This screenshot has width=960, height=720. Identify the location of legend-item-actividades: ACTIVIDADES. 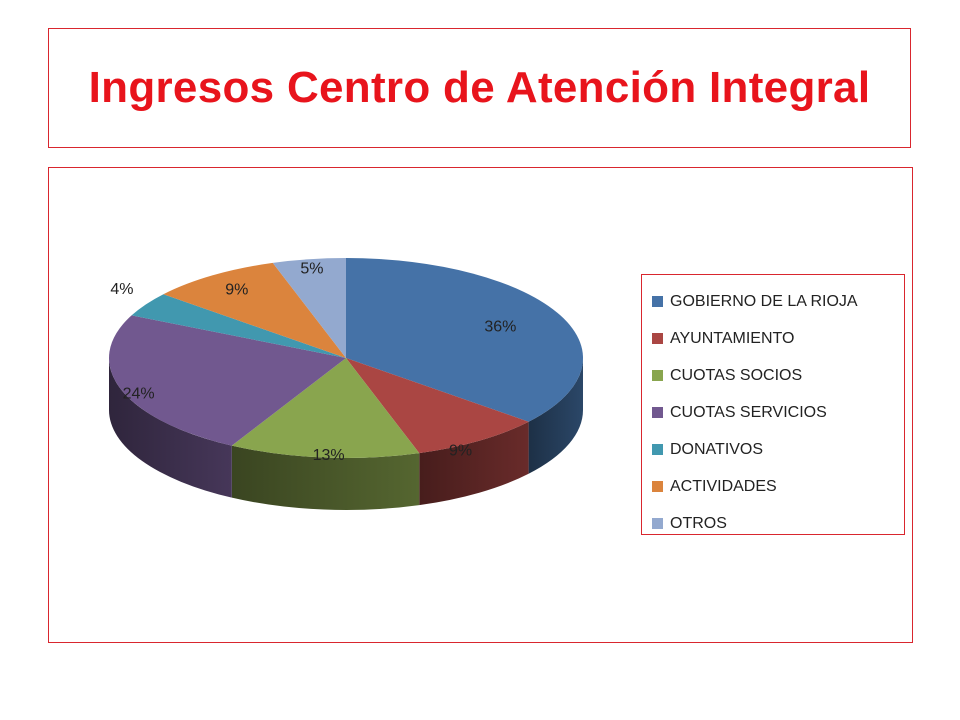
(778, 486).